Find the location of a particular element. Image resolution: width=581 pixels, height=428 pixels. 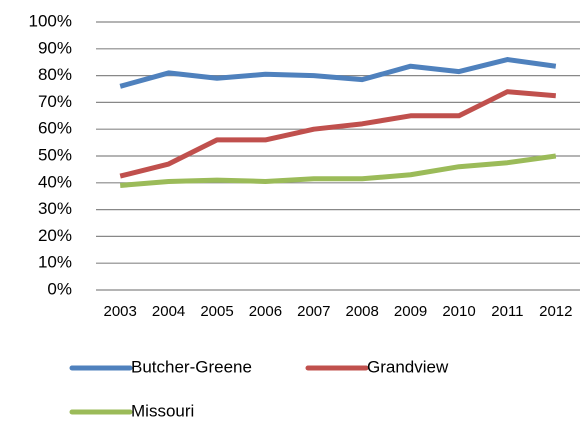

x-tick-label: 2004 is located at coordinates (168, 311).